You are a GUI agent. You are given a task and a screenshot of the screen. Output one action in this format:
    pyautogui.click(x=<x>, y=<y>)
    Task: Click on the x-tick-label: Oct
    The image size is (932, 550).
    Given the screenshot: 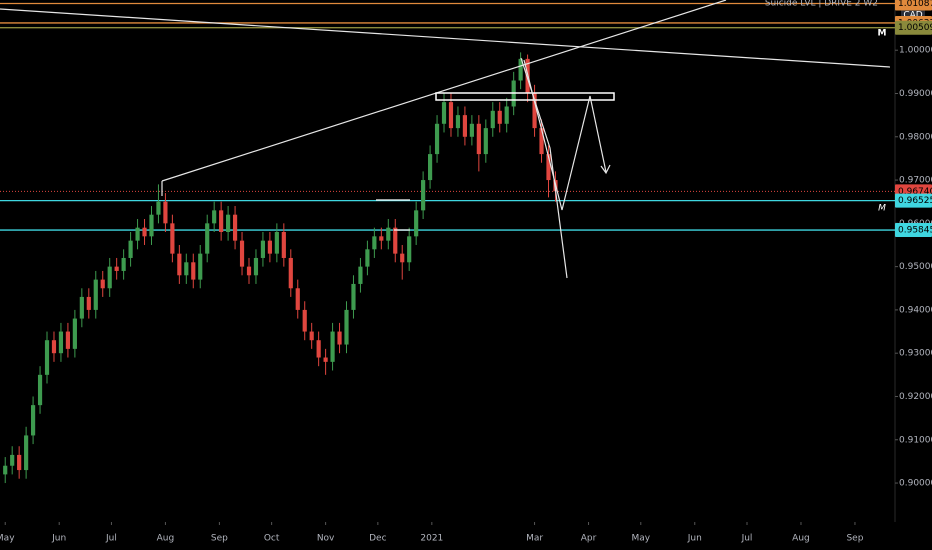 What is the action you would take?
    pyautogui.click(x=272, y=539)
    